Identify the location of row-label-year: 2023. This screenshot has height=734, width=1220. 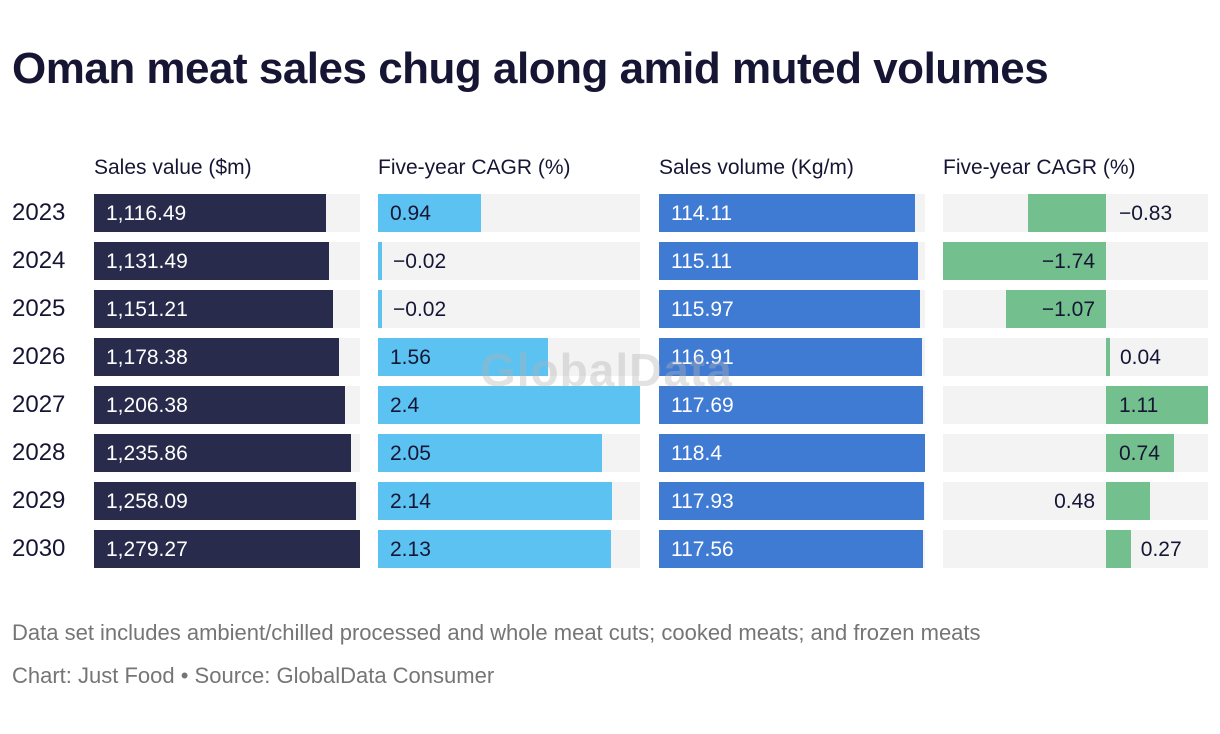
(39, 212).